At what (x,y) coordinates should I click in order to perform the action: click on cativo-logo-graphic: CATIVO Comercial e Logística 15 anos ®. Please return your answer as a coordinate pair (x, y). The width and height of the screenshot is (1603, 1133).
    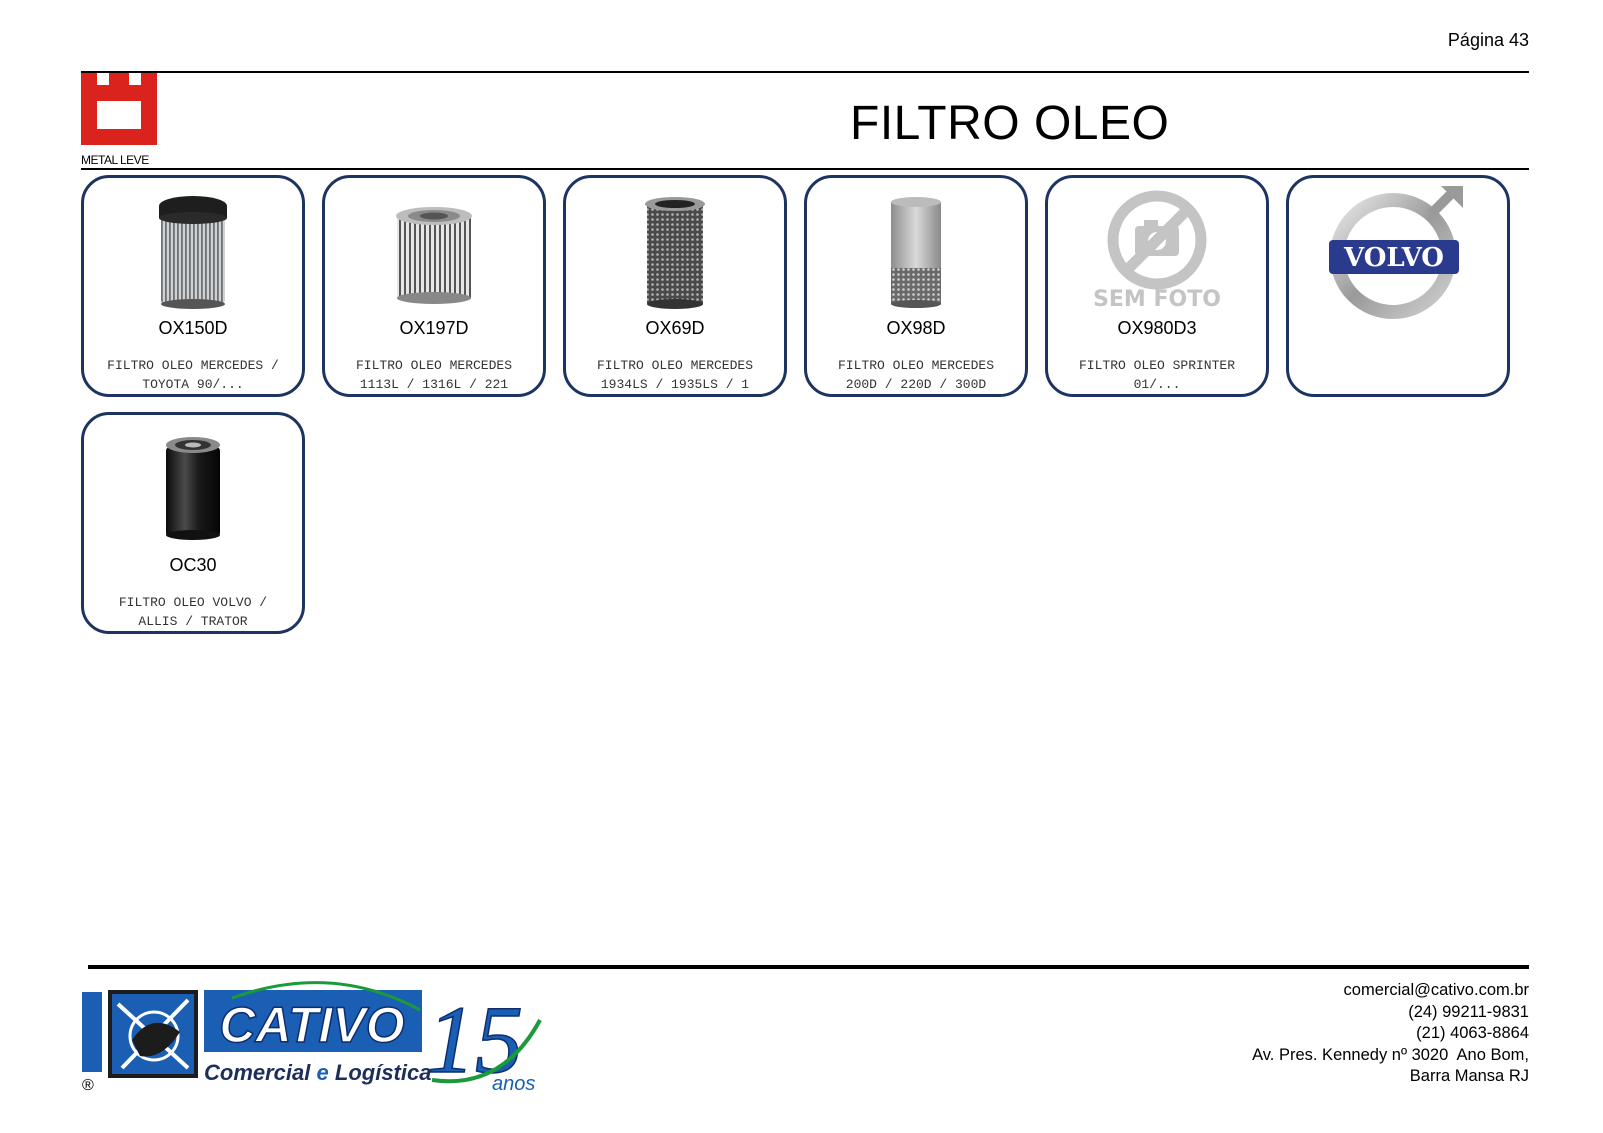
    Looking at the image, I should click on (312, 1038).